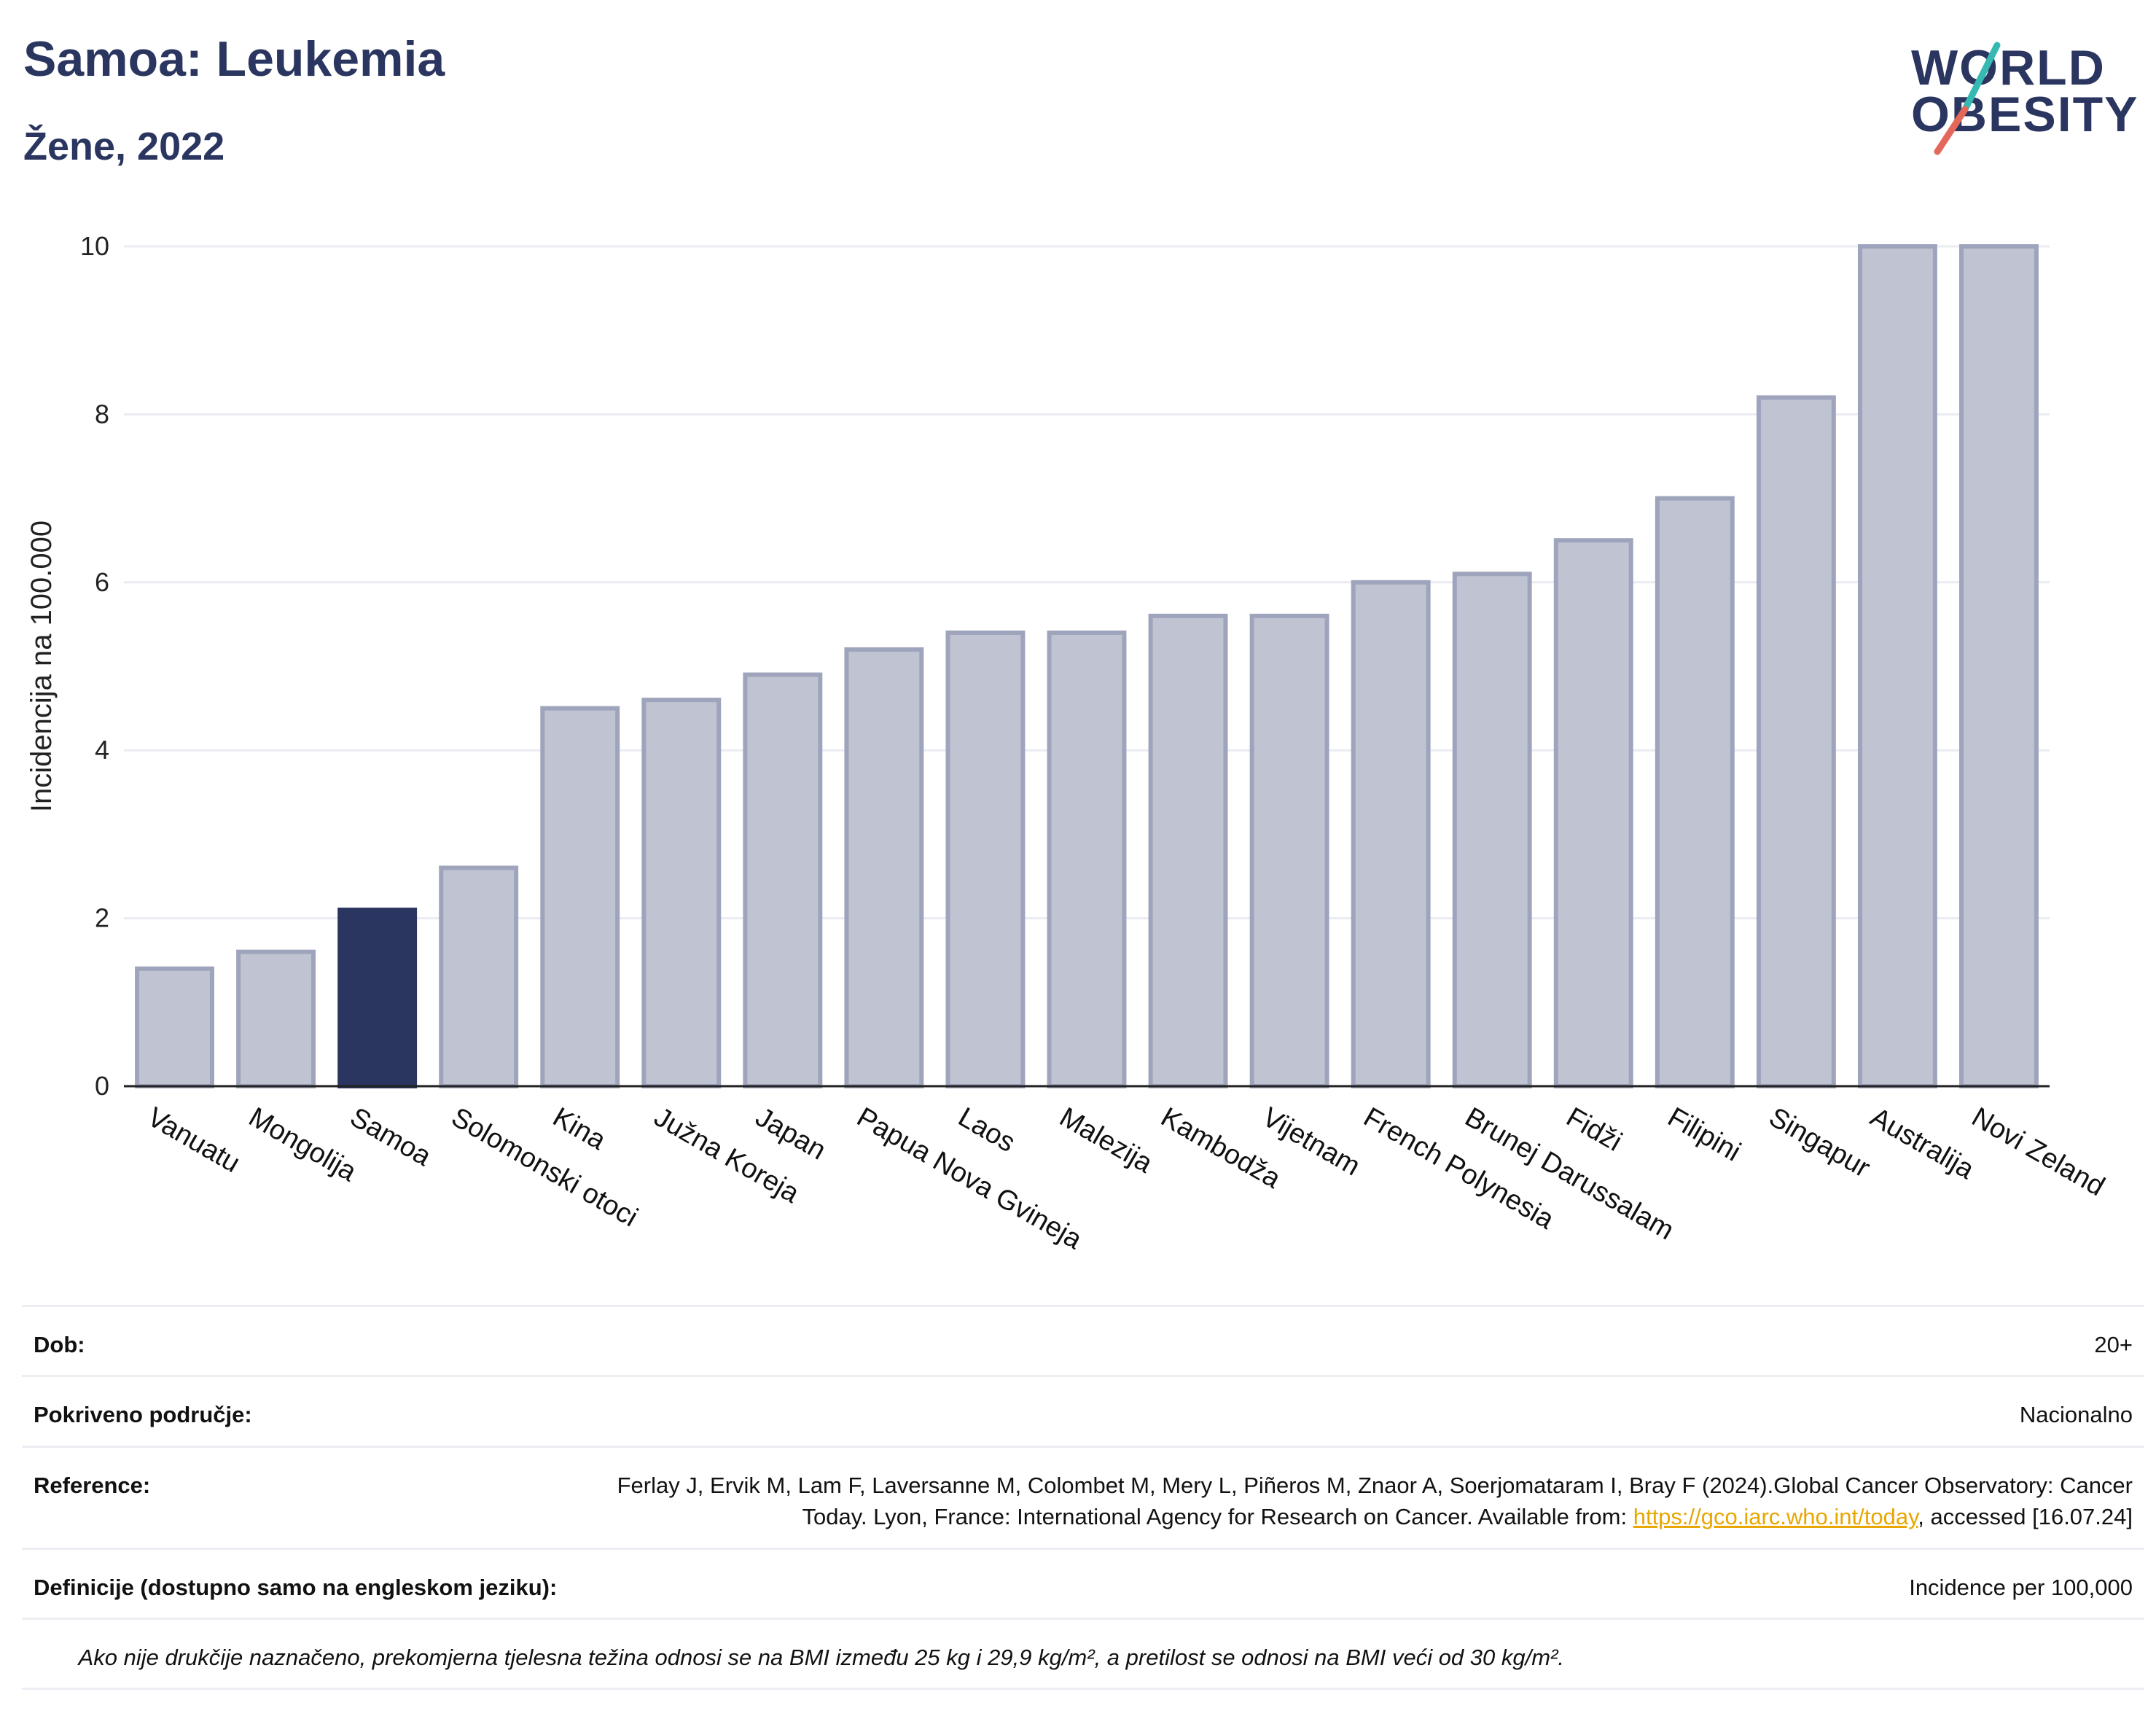 The image size is (2156, 1735). I want to click on y-tick-label: 4, so click(102, 750).